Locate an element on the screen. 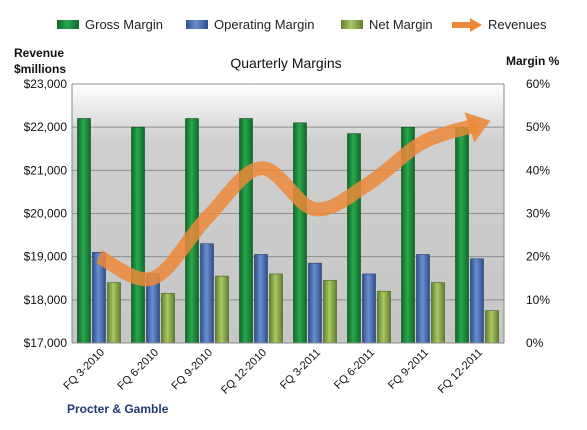 The width and height of the screenshot is (587, 430). x-tick-label: FQ 9-2010 is located at coordinates (192, 370).